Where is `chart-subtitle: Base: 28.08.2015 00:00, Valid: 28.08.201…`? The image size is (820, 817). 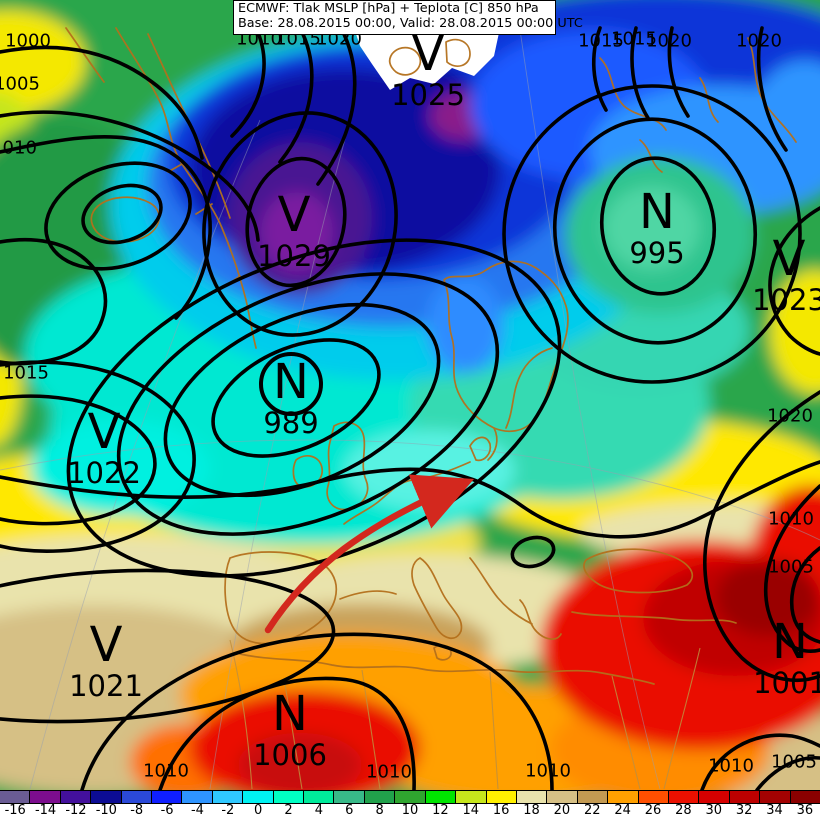
chart-subtitle: Base: 28.08.2015 00:00, Valid: 28.08.201… is located at coordinates (410, 23).